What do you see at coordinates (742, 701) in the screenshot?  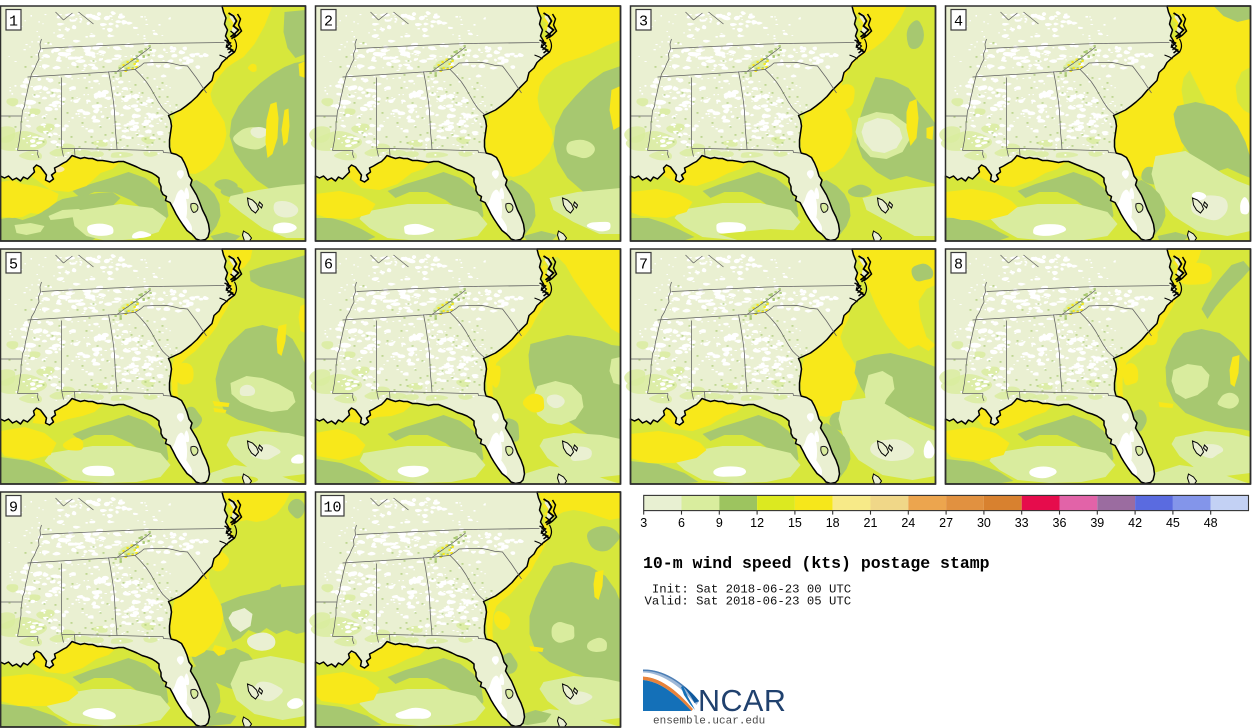 I see `svg-text: NCAR` at bounding box center [742, 701].